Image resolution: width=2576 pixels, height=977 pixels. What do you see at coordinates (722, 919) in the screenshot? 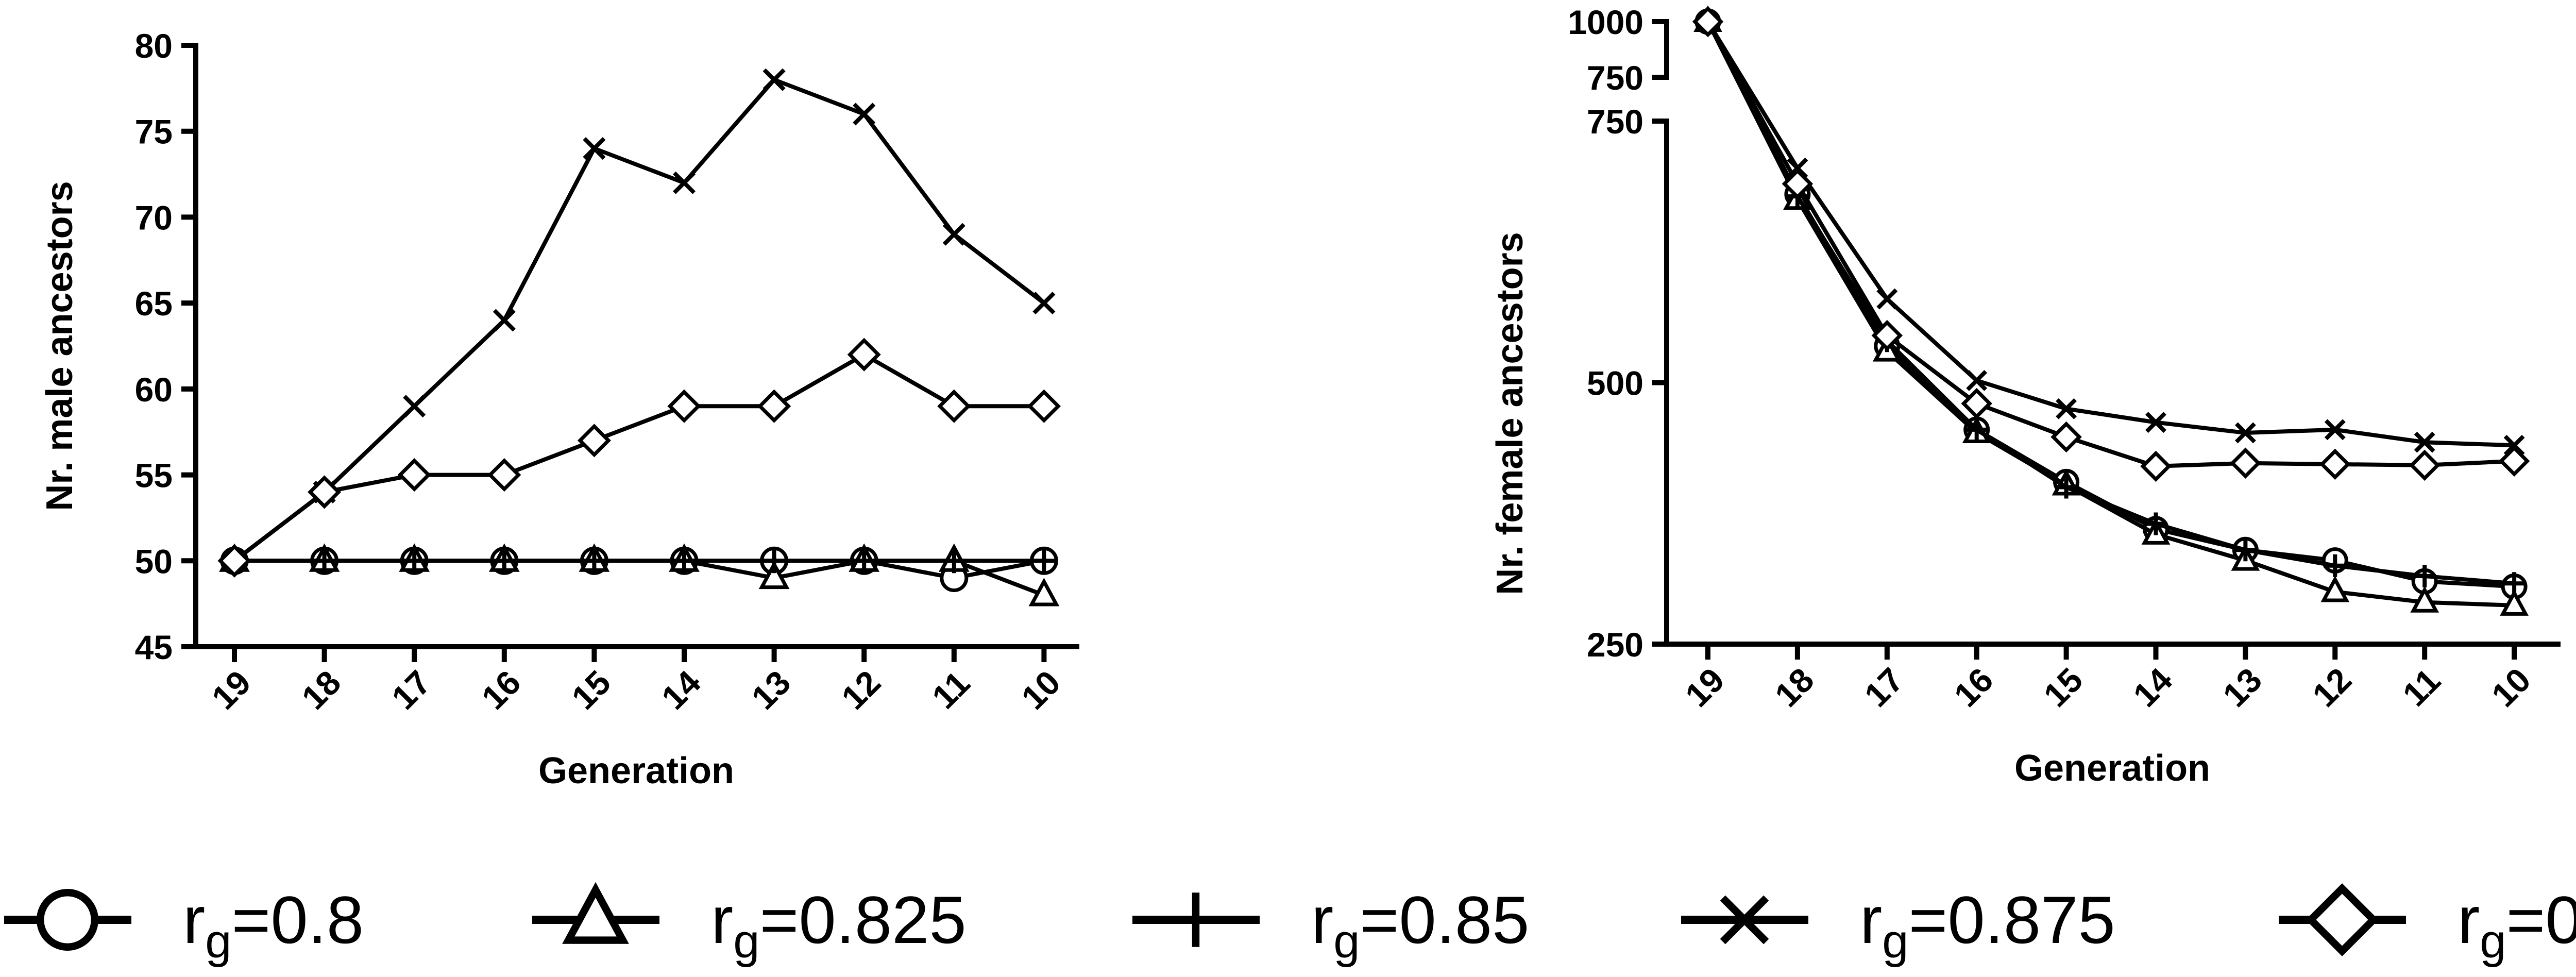
I see `legend-label-prefix: r` at bounding box center [722, 919].